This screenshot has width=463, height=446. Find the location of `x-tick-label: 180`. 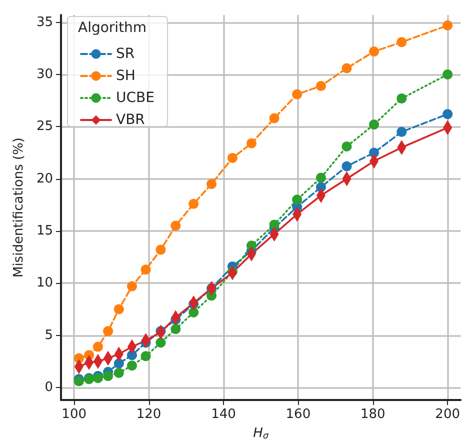

x-tick-label: 180 is located at coordinates (373, 414).